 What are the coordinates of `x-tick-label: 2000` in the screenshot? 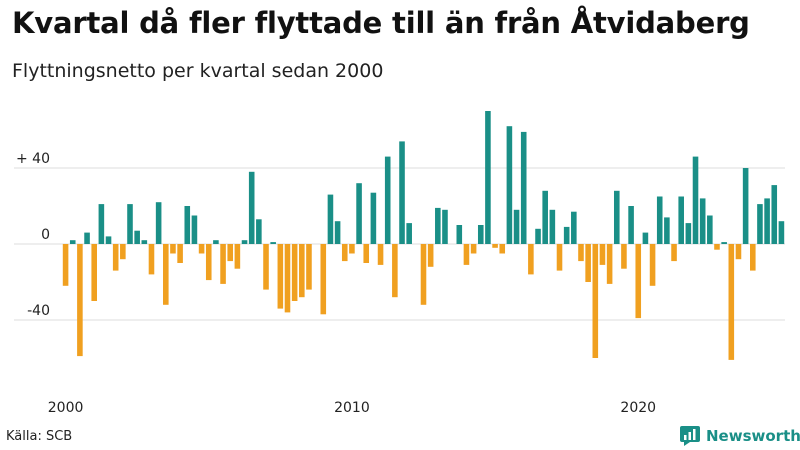 It's located at (66, 408).